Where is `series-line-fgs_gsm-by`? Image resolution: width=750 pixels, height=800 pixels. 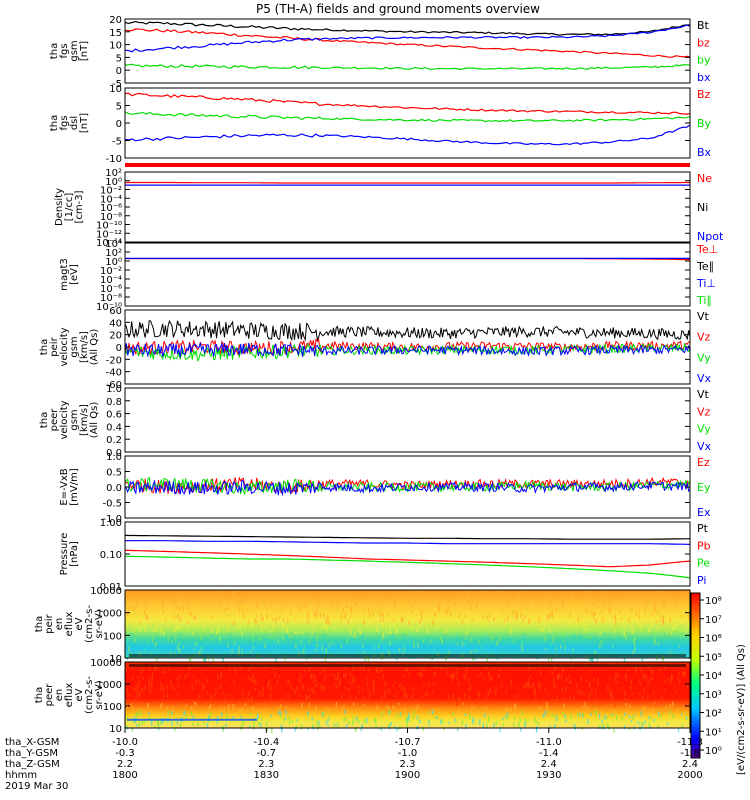
series-line-fgs_gsm-by is located at coordinates (407, 67).